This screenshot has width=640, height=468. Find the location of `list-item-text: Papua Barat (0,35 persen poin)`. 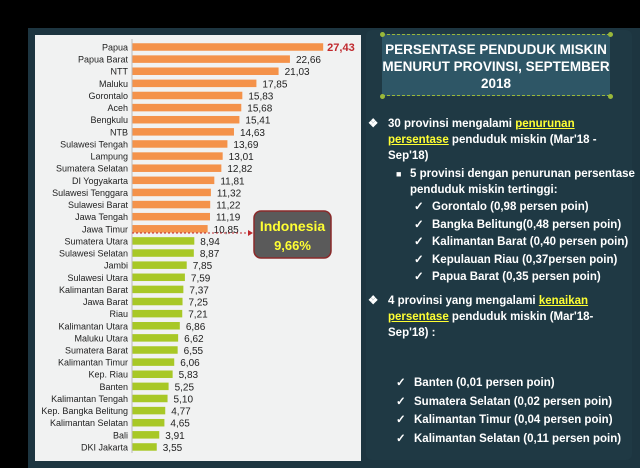

list-item-text: Papua Barat (0,35 persen poin) is located at coordinates (516, 277).